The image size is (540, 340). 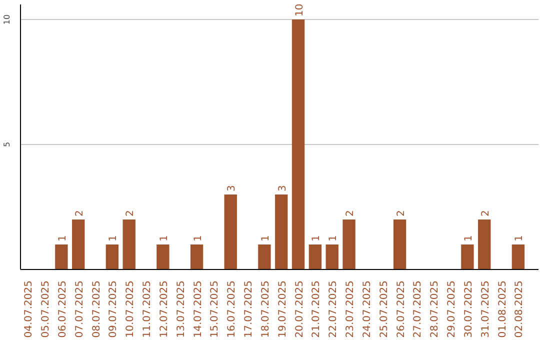 I want to click on x-tick-label: 14.07.2025, so click(x=198, y=309).